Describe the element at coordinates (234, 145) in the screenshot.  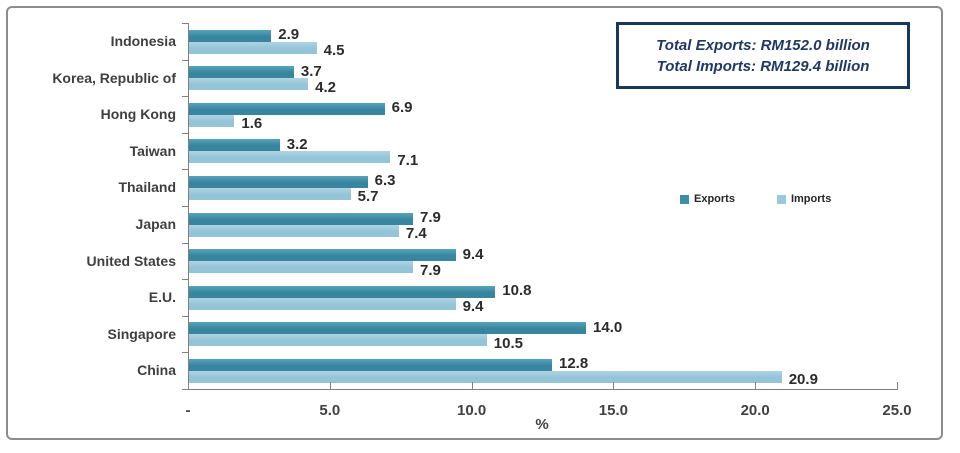
I see `exports-bar-taiwan` at that location.